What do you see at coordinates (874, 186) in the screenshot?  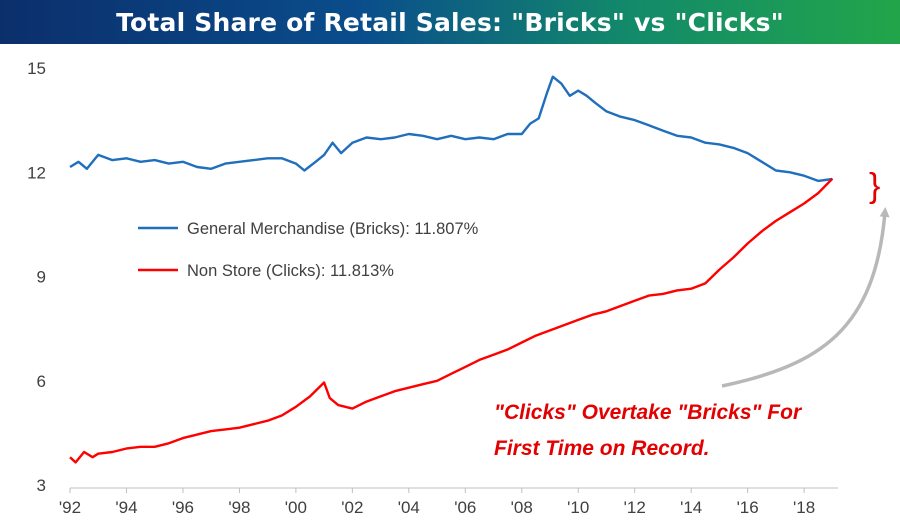 I see `gap-bracket: }` at bounding box center [874, 186].